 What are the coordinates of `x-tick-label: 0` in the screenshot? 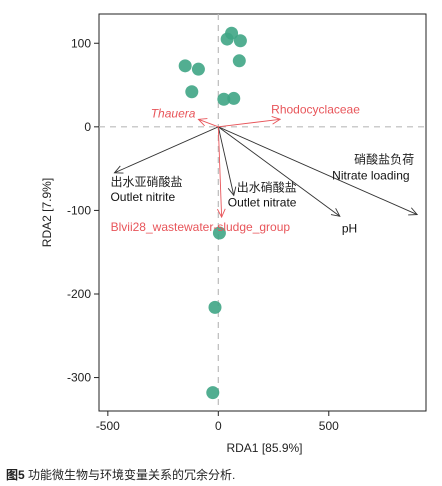 It's located at (218, 426).